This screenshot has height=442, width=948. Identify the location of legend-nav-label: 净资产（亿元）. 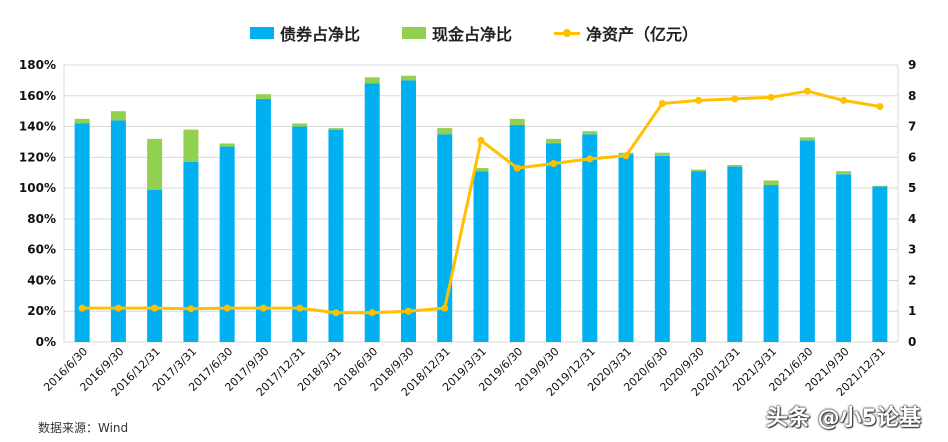
(642, 34).